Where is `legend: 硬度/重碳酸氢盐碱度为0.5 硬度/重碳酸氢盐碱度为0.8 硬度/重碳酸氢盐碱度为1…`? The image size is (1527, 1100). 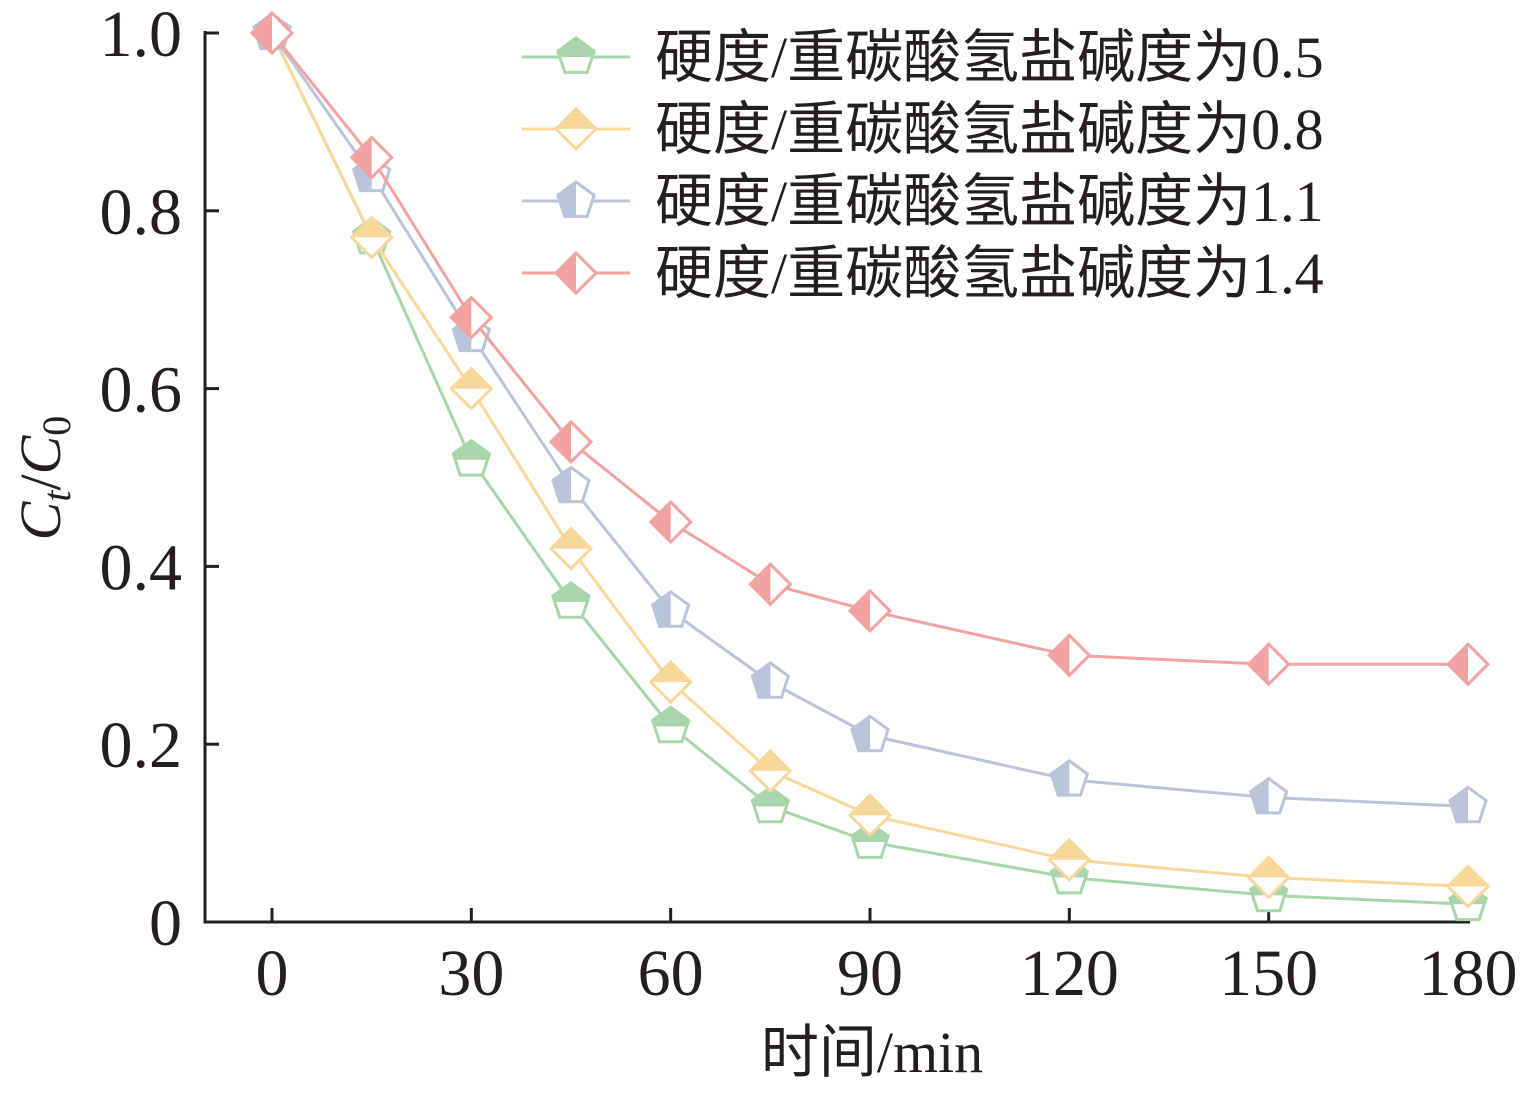
legend: 硬度/重碳酸氢盐碱度为0.5 硬度/重碳酸氢盐碱度为0.8 硬度/重碳酸氢盐碱度为1… is located at coordinates (923, 165).